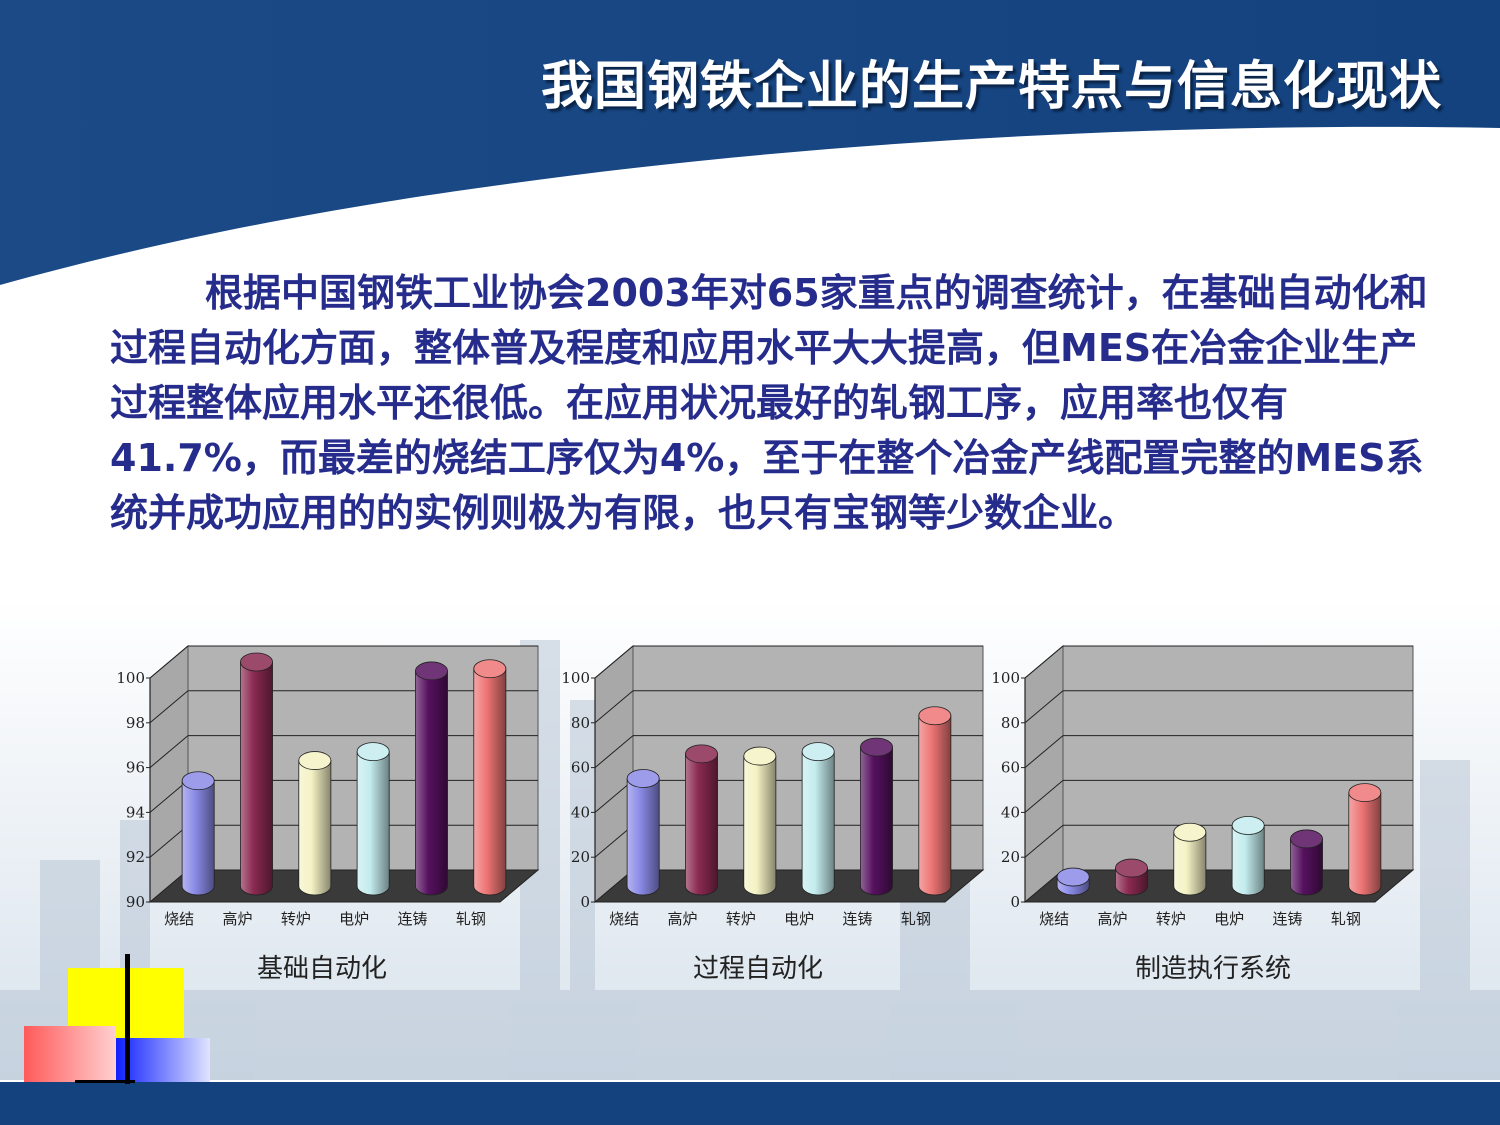 The width and height of the screenshot is (1500, 1125). Describe the element at coordinates (1044, 774) in the screenshot. I see `chart-side-wall` at that location.